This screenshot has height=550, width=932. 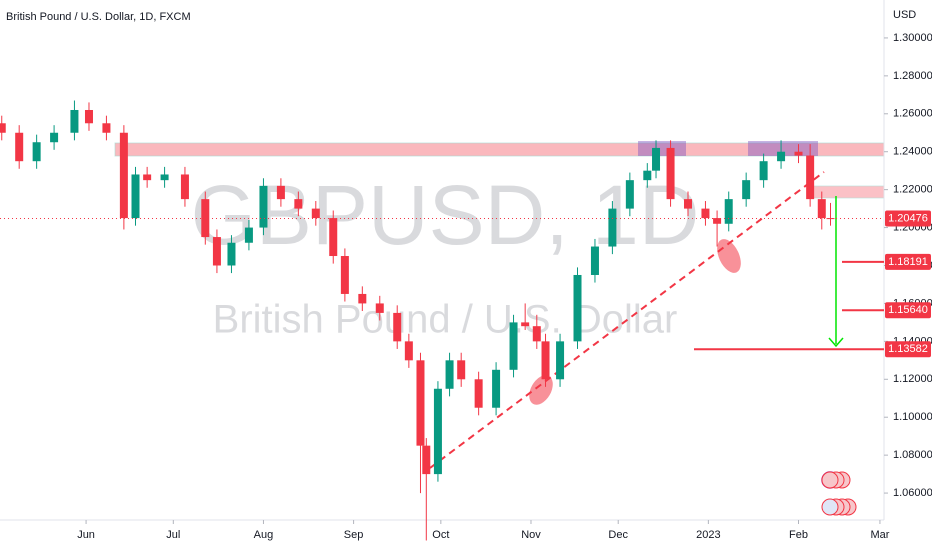 I want to click on target-level-label: 1.18191, so click(x=908, y=262).